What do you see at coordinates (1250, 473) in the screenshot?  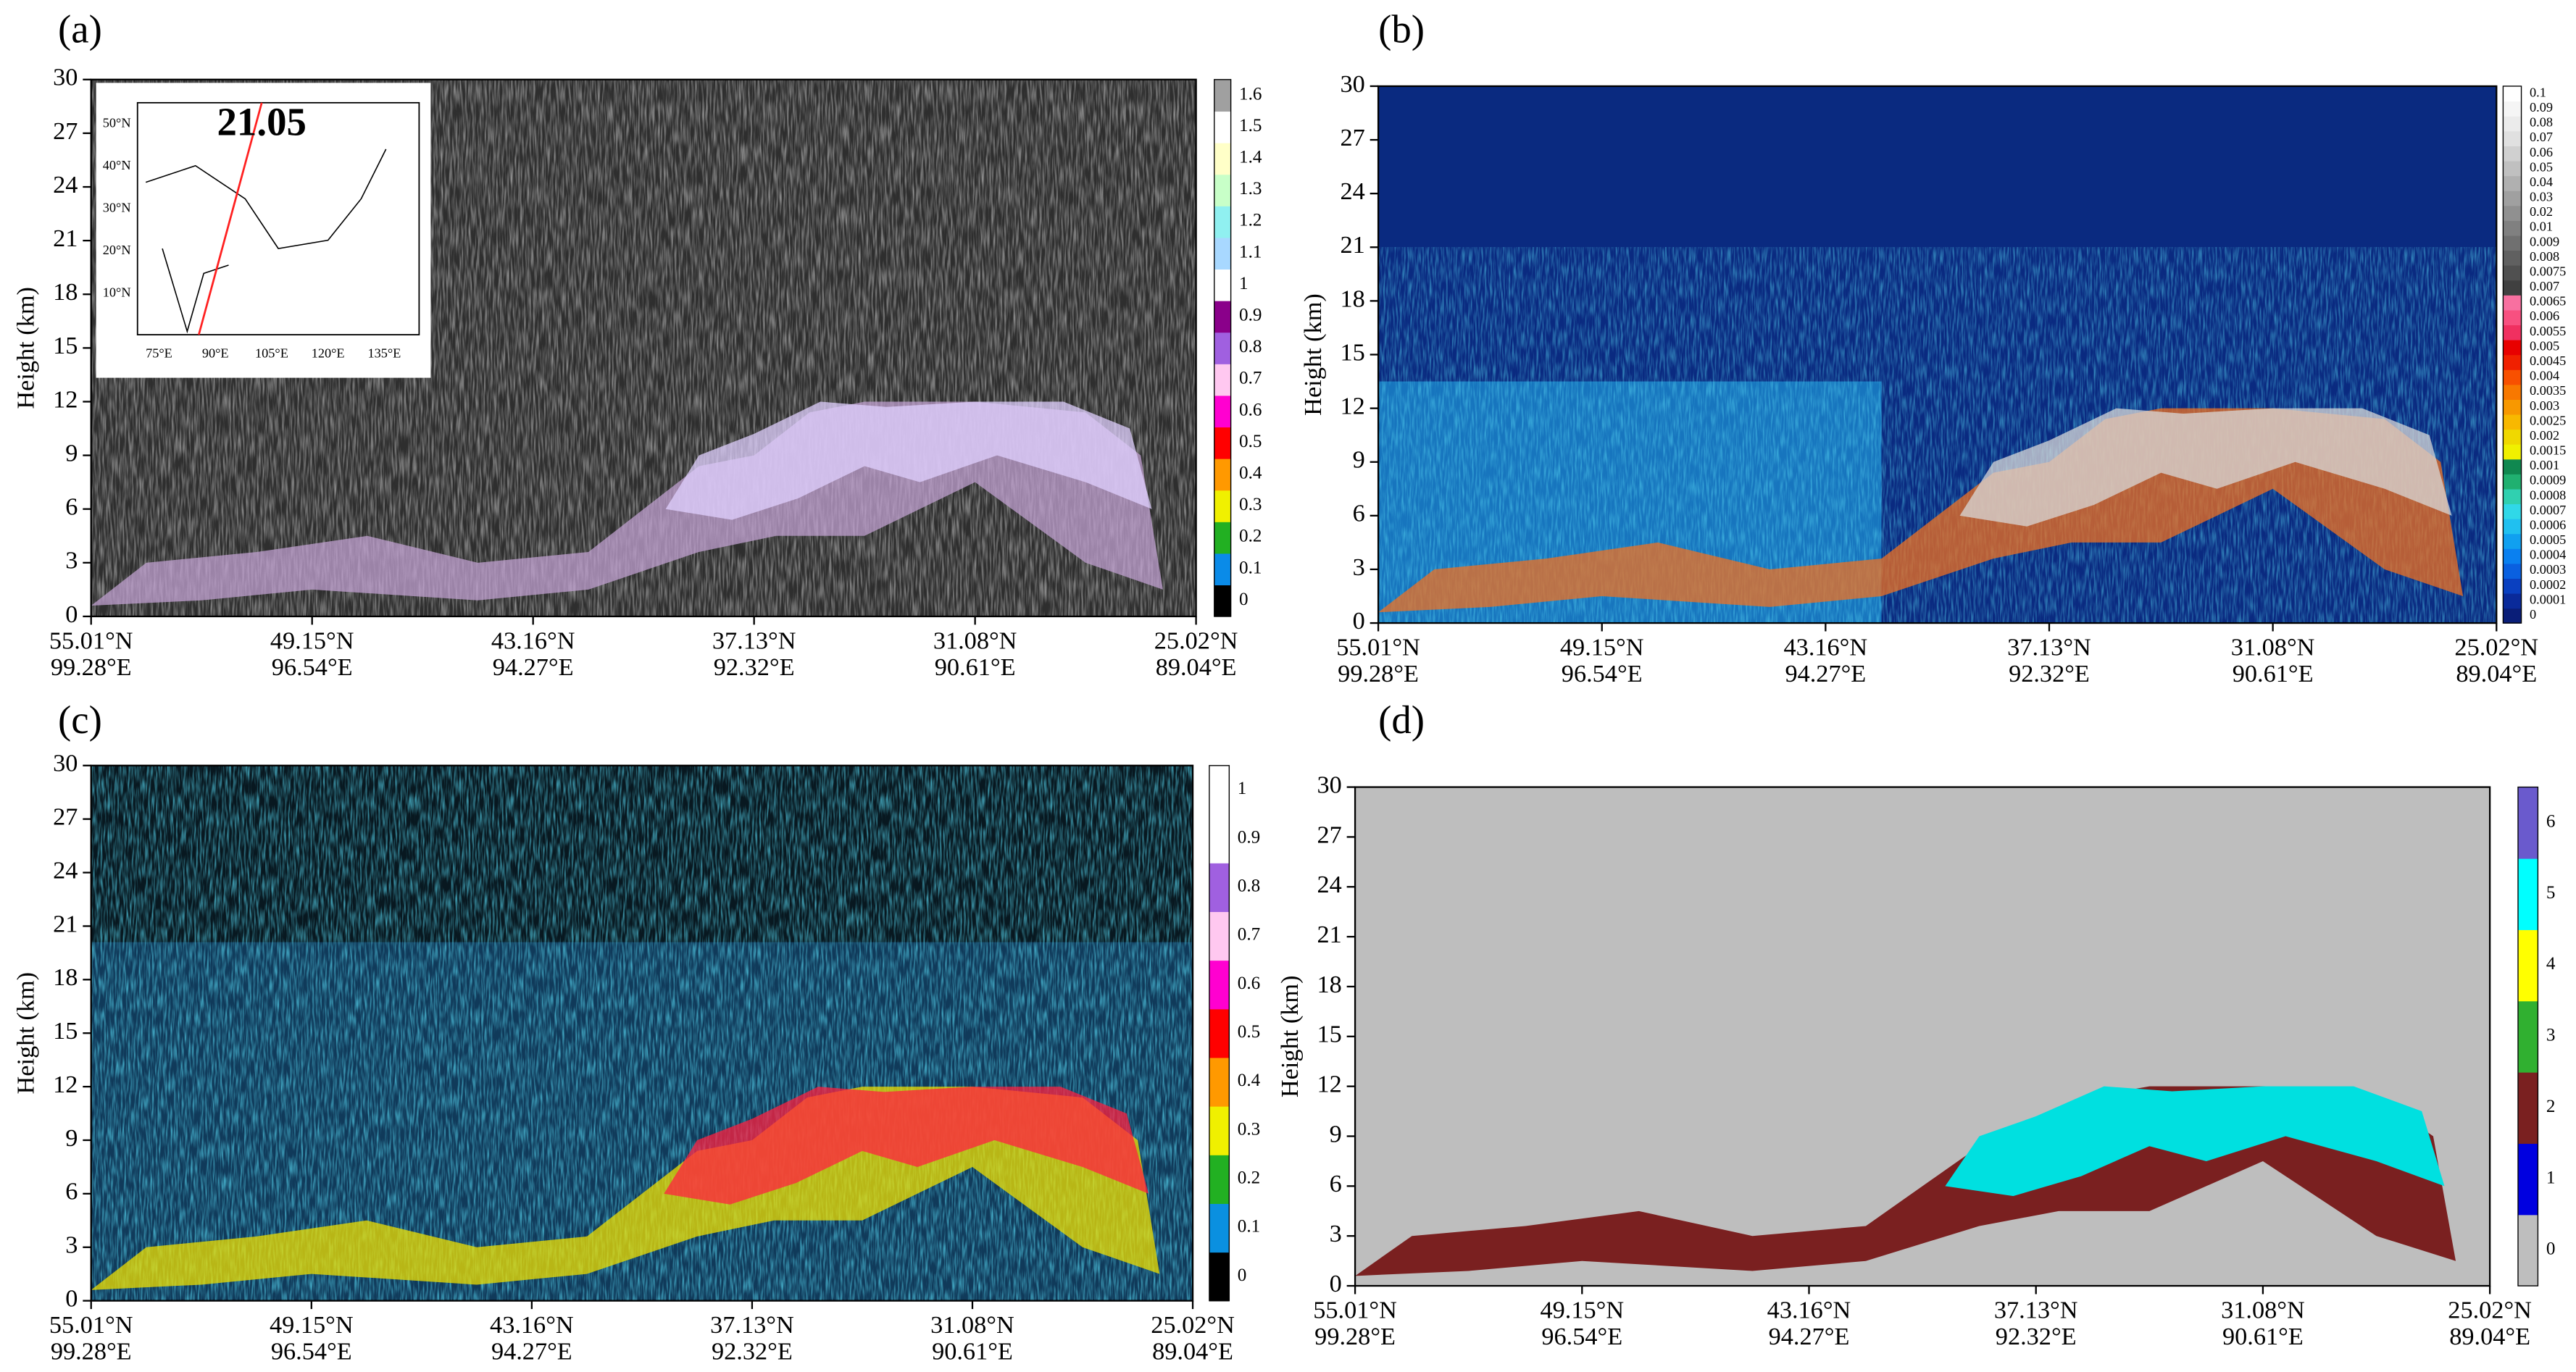 I see `colorbar-label: 0.4` at bounding box center [1250, 473].